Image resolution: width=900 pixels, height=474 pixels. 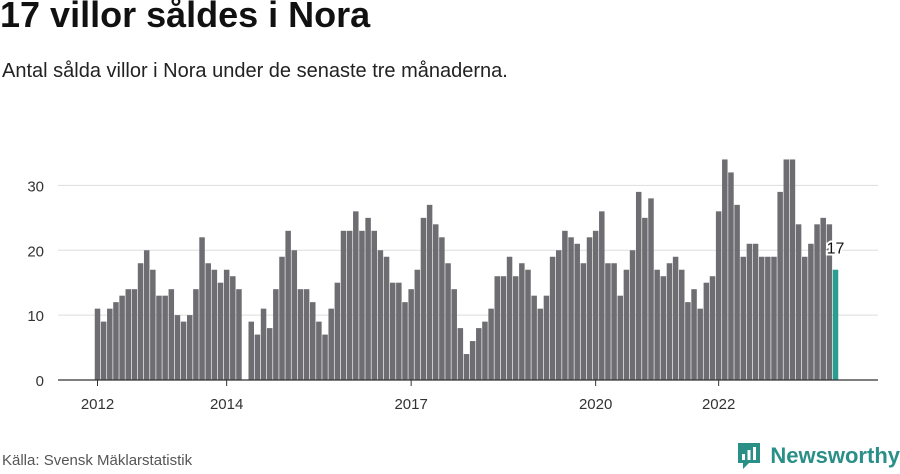 I want to click on brand: Newsworthy, so click(x=818, y=456).